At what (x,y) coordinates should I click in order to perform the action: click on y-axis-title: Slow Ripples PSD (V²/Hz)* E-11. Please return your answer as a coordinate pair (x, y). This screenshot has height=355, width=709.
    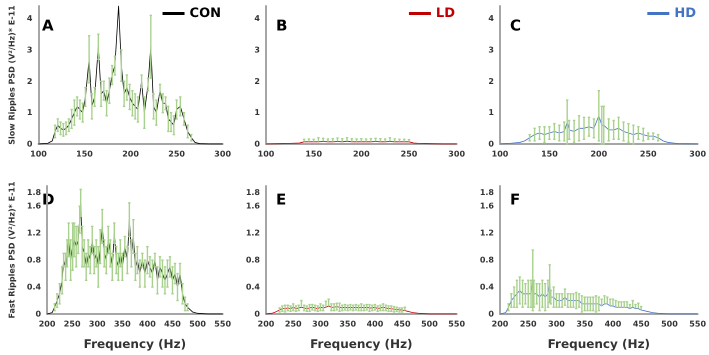
    Looking at the image, I should click on (12, 74).